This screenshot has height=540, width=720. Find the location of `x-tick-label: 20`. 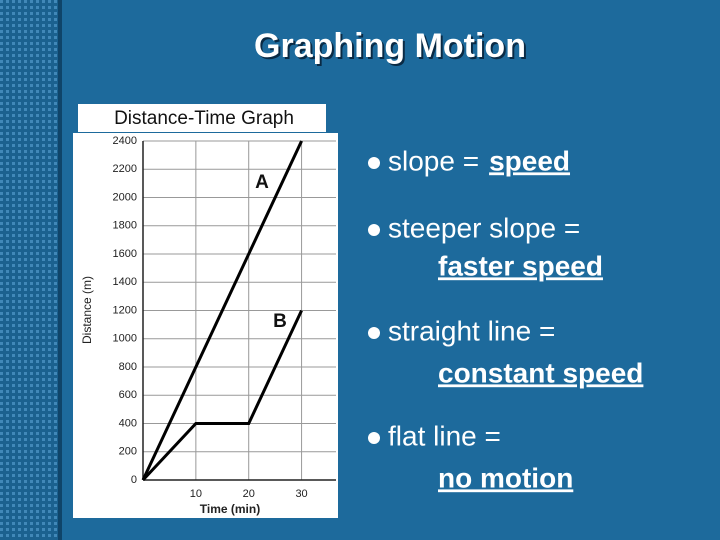

x-tick-label: 20 is located at coordinates (249, 494).